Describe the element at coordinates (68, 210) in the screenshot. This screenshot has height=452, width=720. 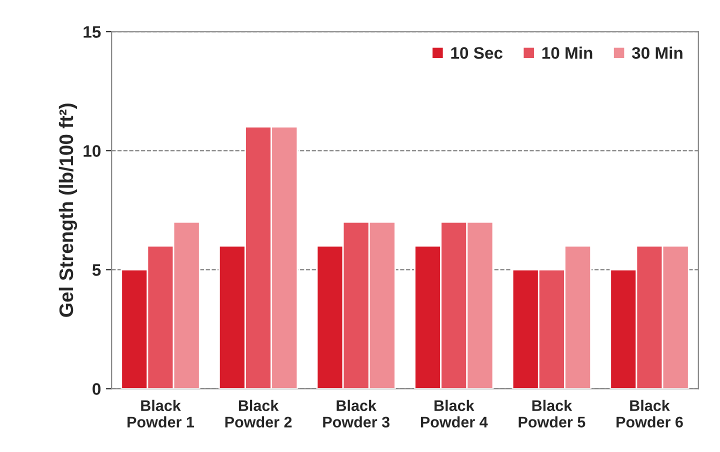
I see `y-axis-title: Gel Strength (lb/100 ft²)` at that location.